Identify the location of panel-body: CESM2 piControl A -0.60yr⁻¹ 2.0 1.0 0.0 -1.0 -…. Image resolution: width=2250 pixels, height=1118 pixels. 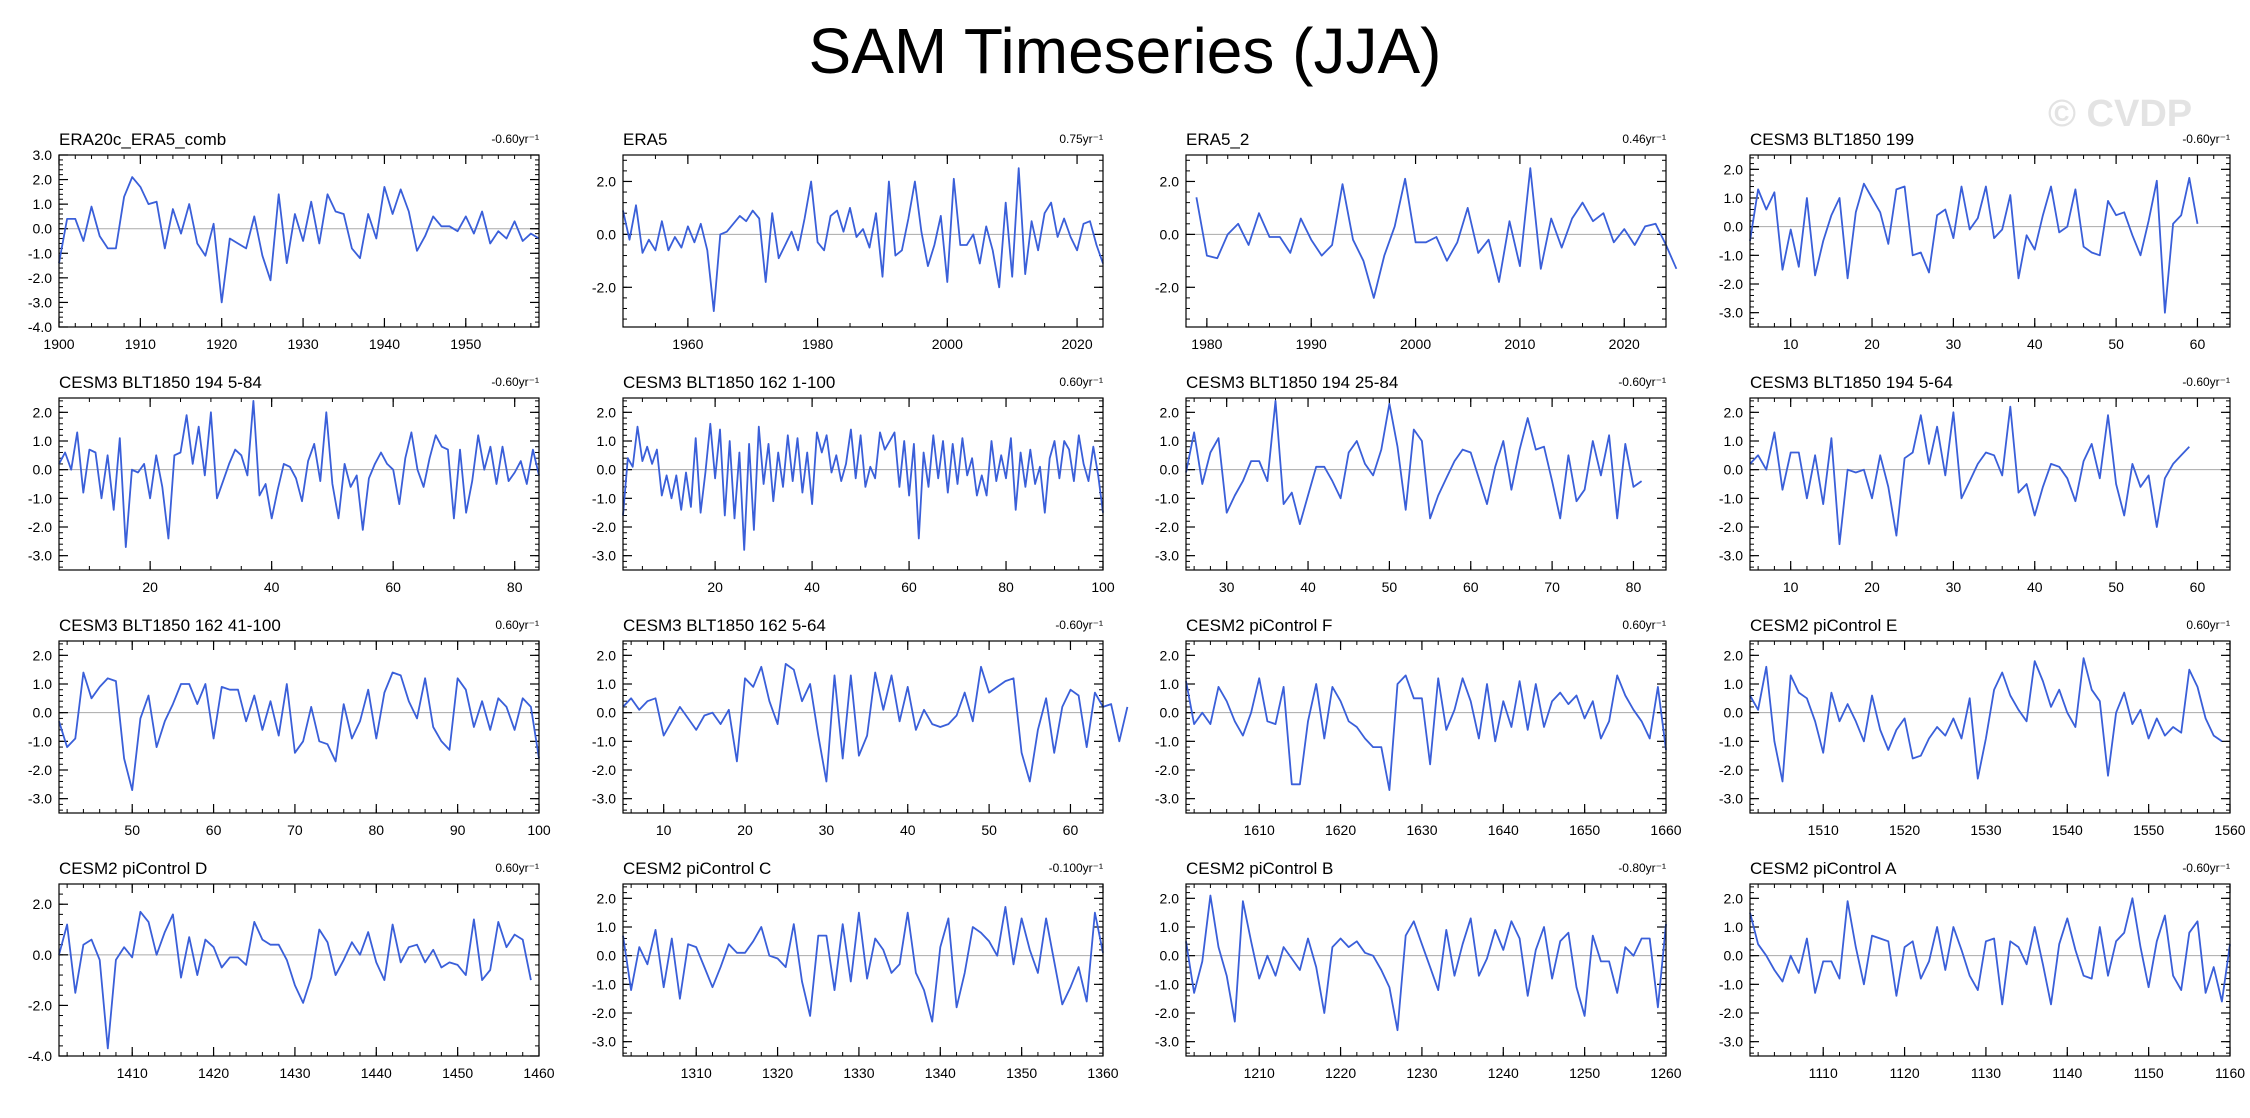
(1982, 970).